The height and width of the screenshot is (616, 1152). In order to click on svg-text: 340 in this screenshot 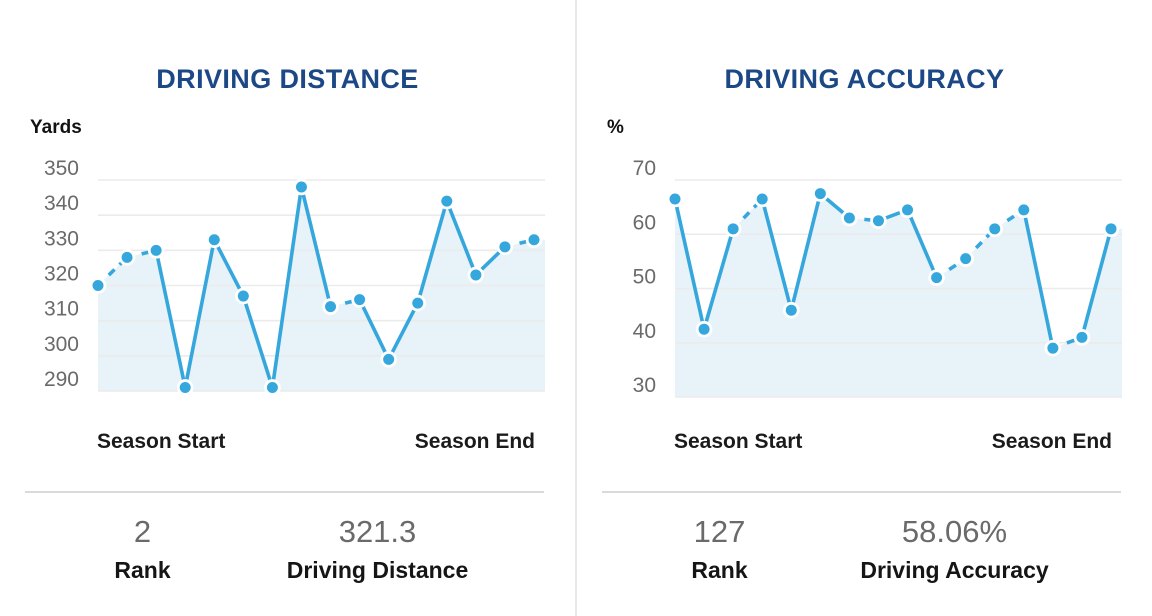, I will do `click(61, 203)`.